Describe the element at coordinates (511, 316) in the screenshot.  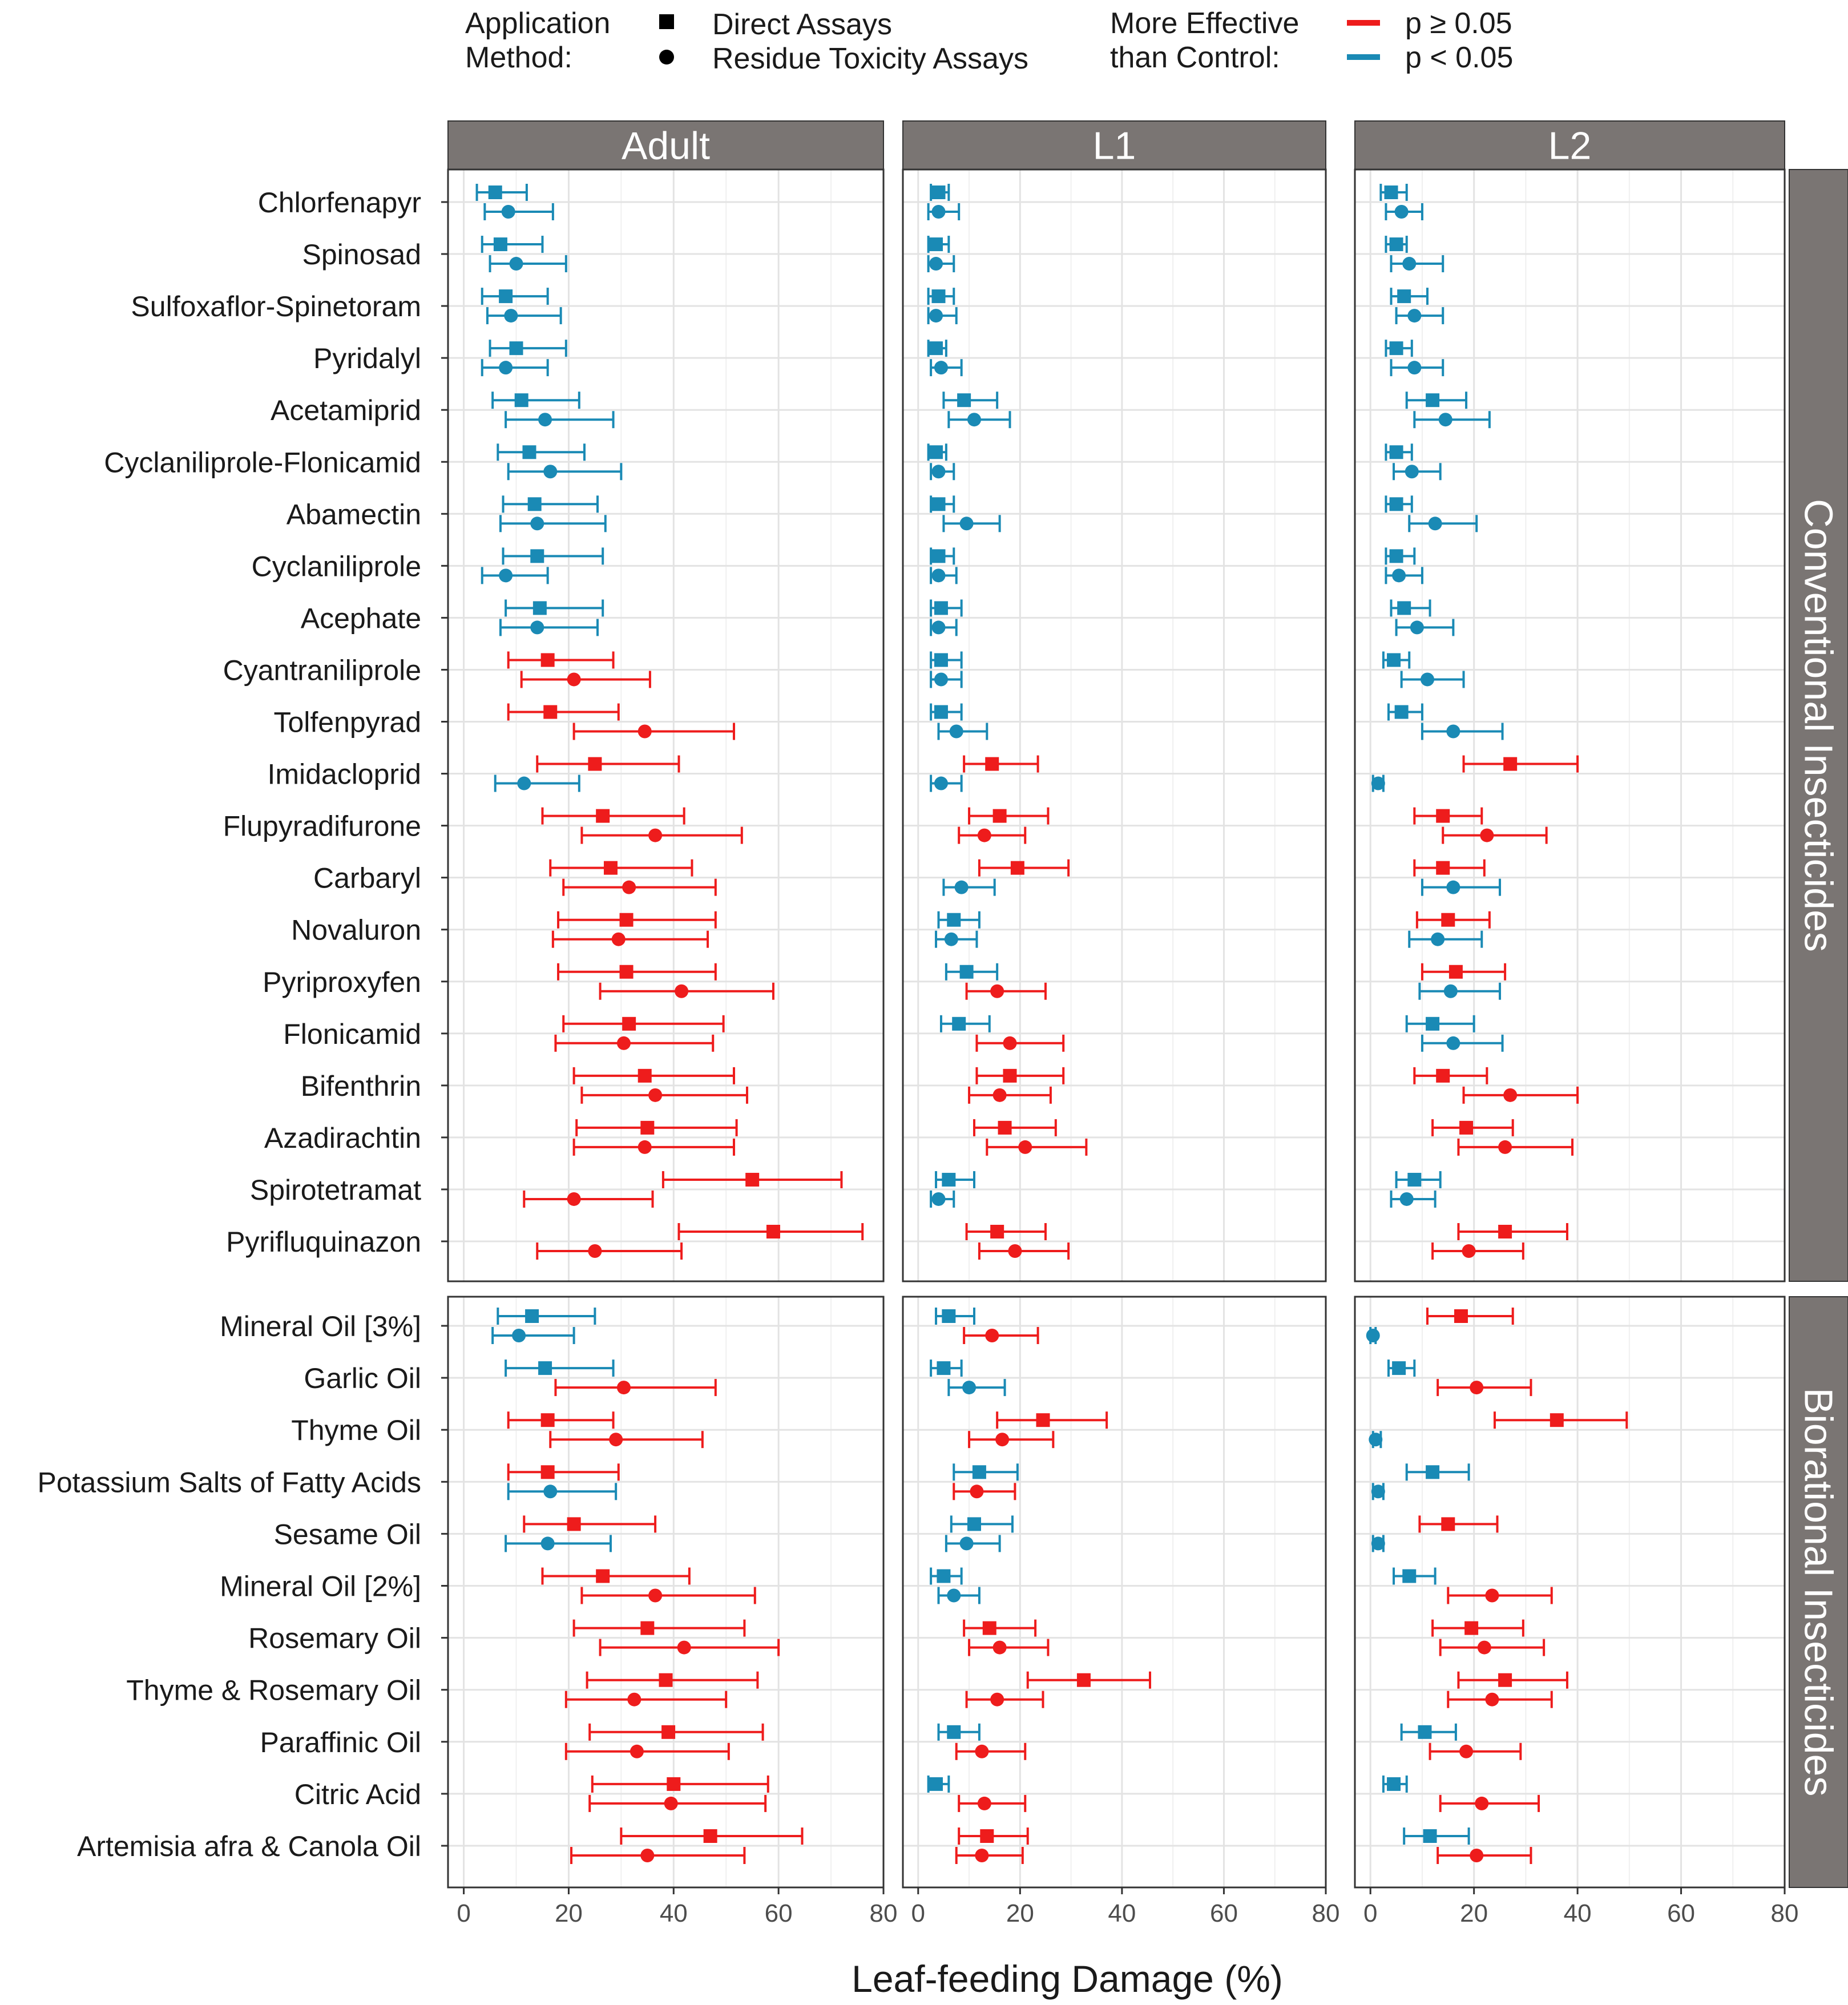
I see `point-sulfoxaflor-spinetoram-residue` at that location.